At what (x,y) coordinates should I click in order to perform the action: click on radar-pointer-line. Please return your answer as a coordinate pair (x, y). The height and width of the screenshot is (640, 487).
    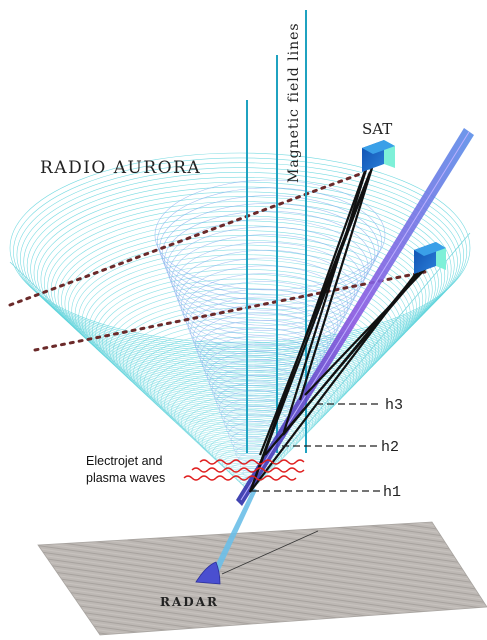
    Looking at the image, I should click on (270, 552).